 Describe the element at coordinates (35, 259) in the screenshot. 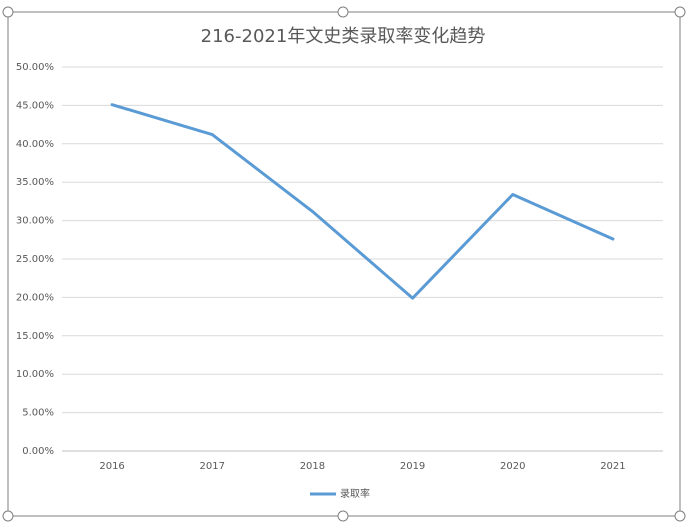

I see `y-tick-label: 25.00%` at that location.